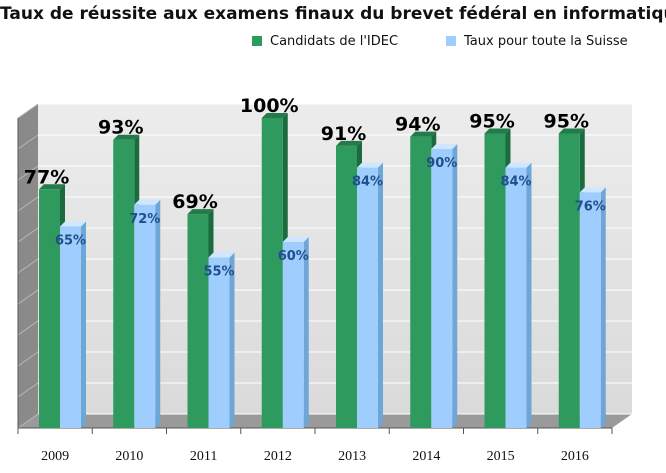 This screenshot has height=473, width=666. I want to click on data-label: 65%, so click(70, 241).